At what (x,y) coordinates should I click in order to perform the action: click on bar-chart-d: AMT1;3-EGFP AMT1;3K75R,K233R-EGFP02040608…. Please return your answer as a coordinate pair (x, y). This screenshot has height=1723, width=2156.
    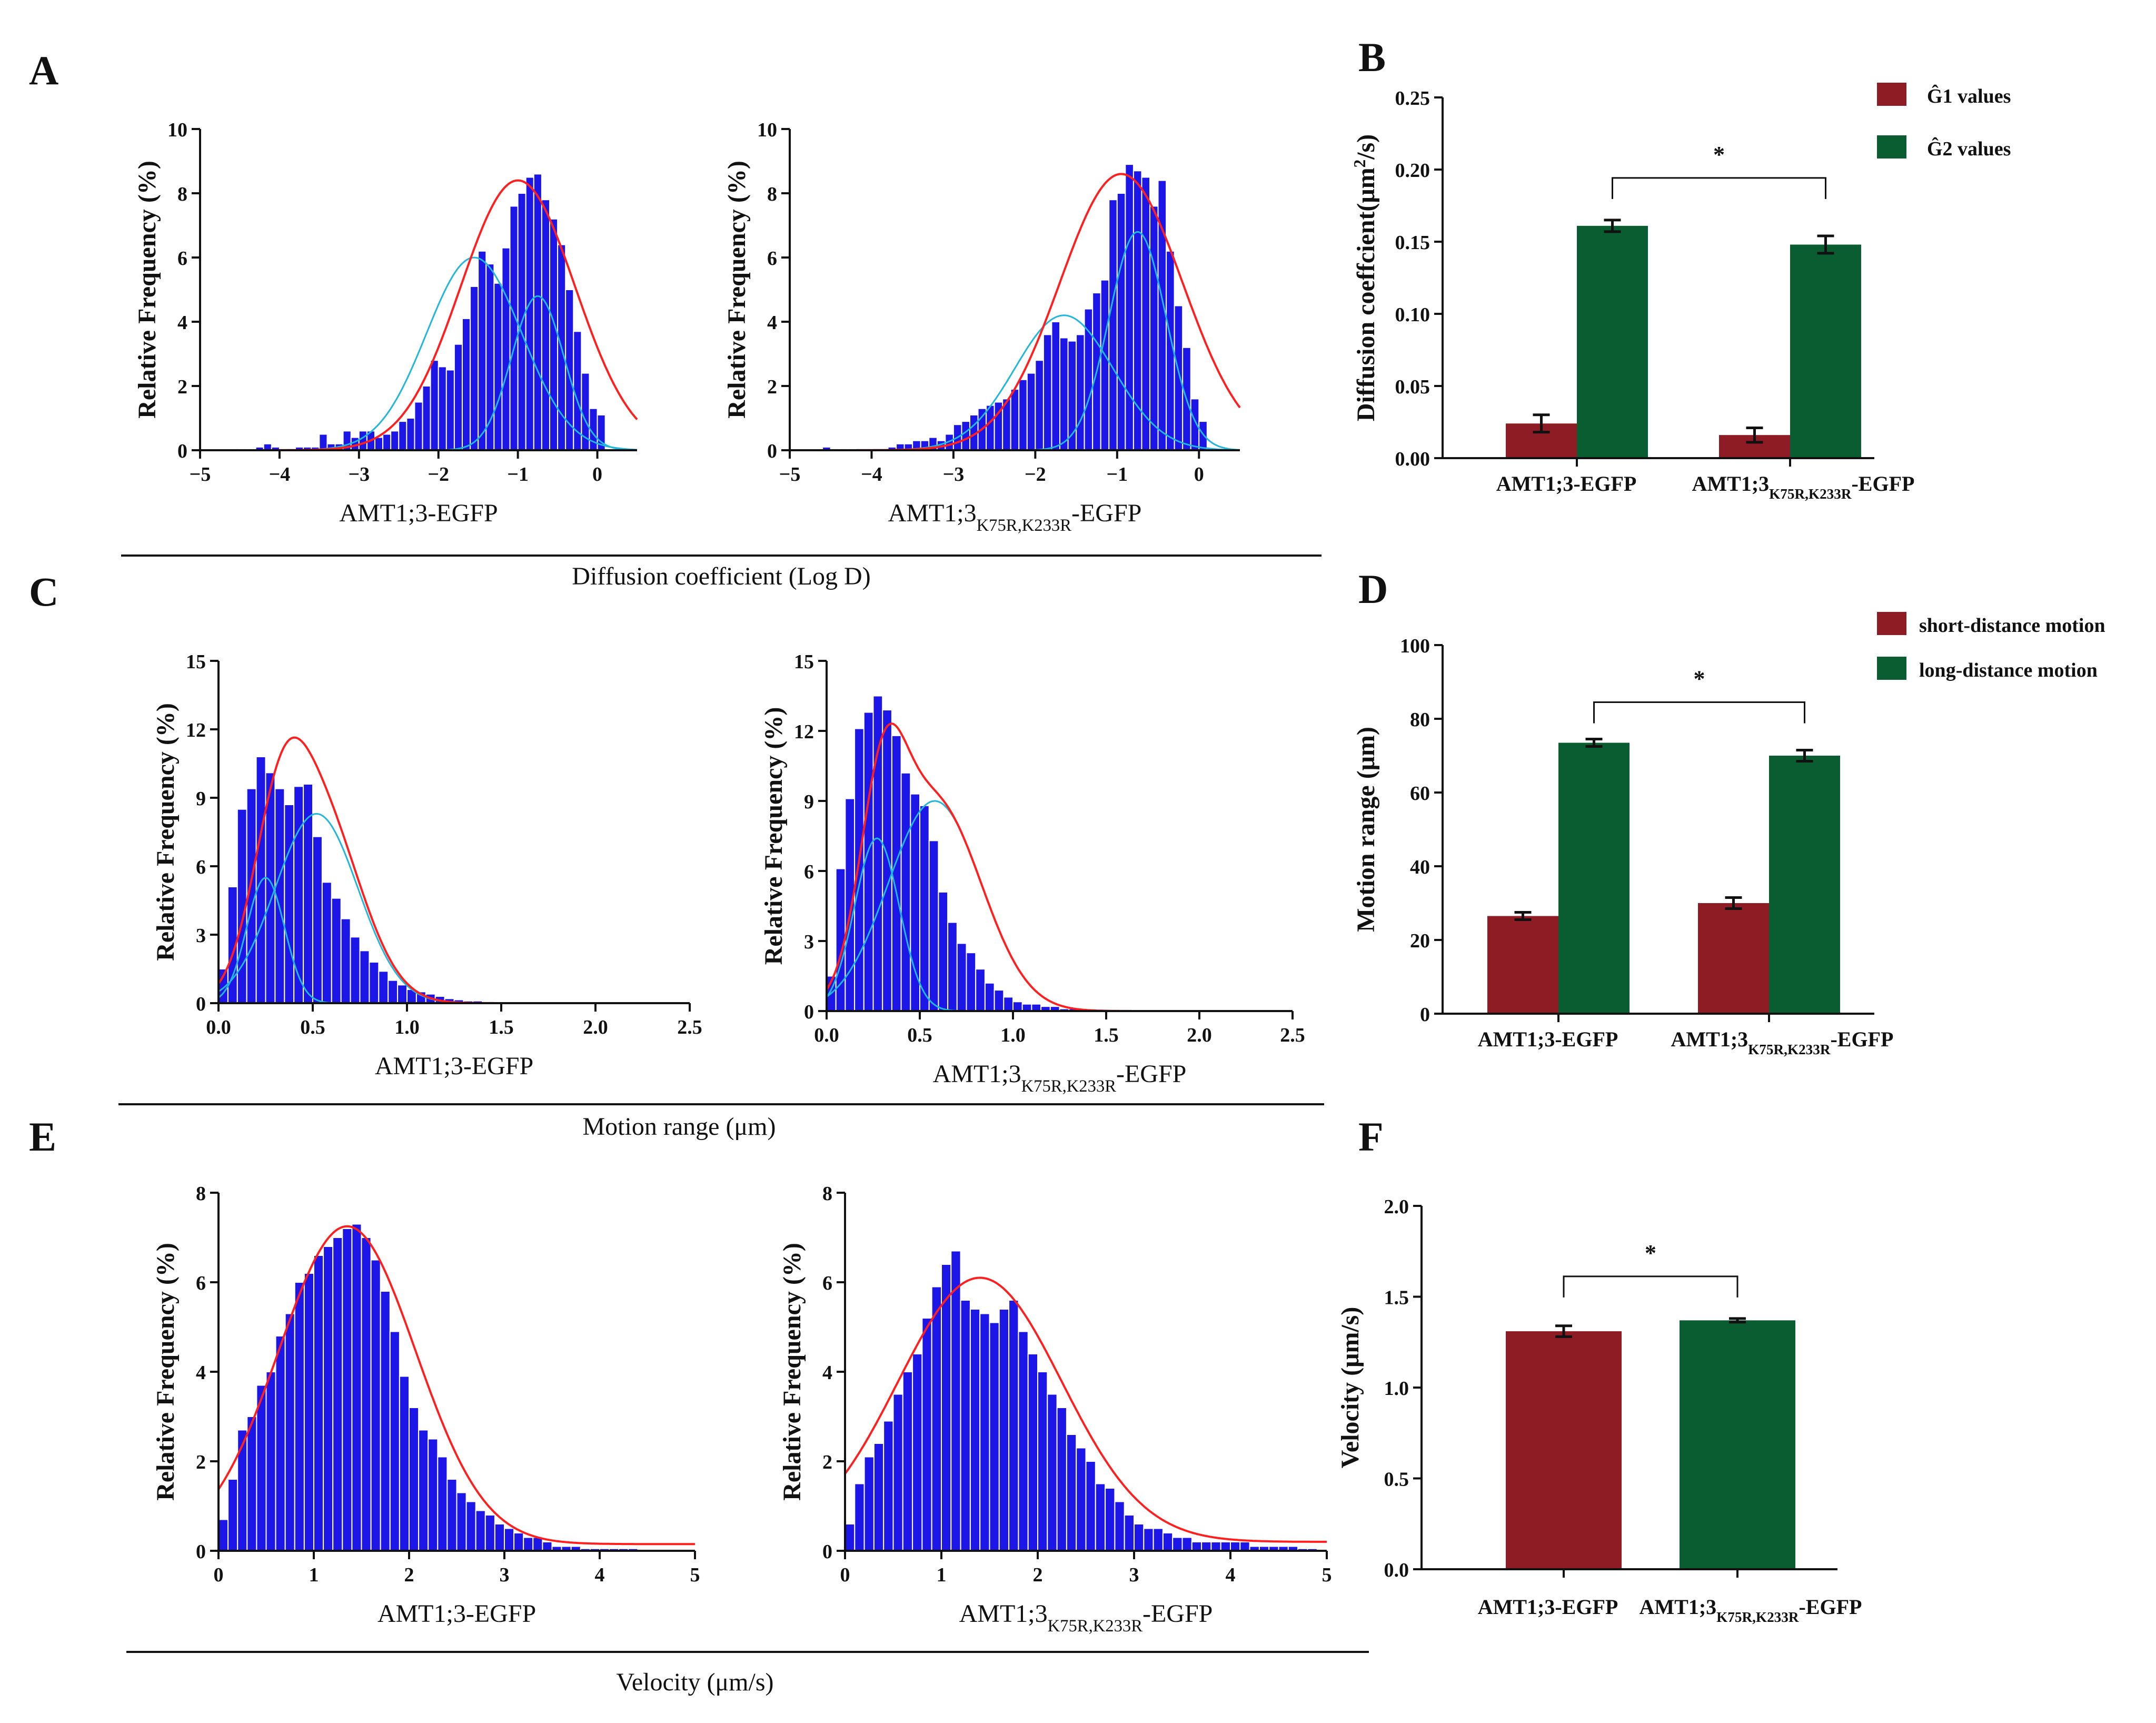
    Looking at the image, I should click on (1728, 835).